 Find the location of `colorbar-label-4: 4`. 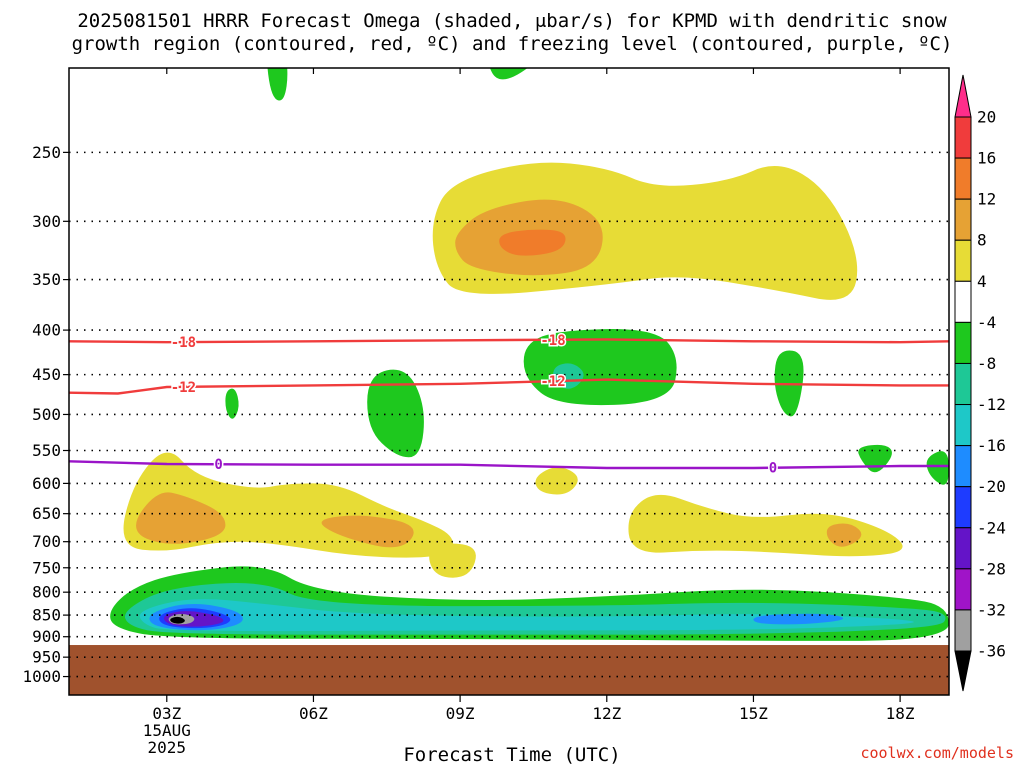

colorbar-label-4: 4 is located at coordinates (982, 281).